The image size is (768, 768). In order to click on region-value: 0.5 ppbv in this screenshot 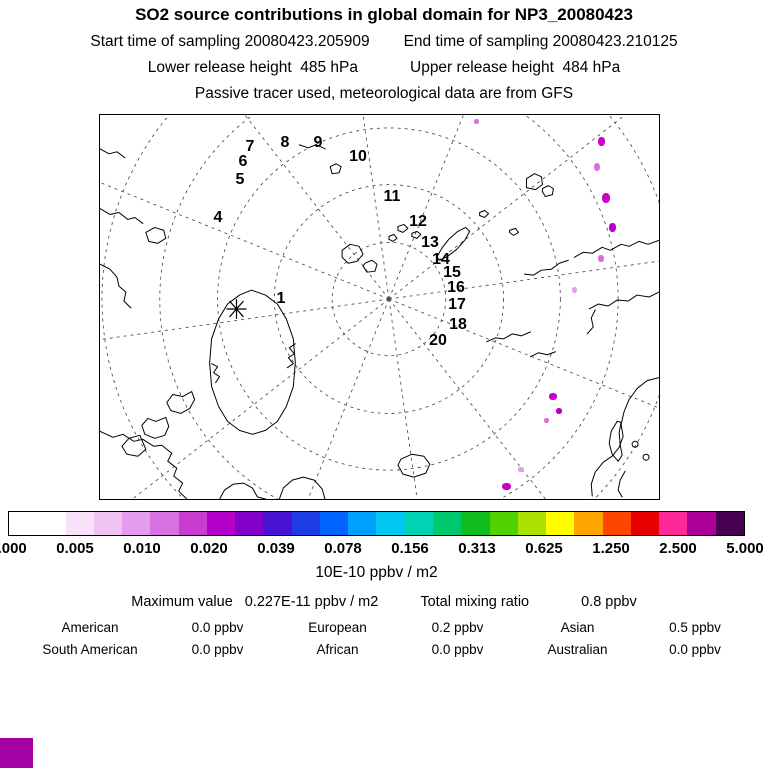, I will do `click(695, 627)`.